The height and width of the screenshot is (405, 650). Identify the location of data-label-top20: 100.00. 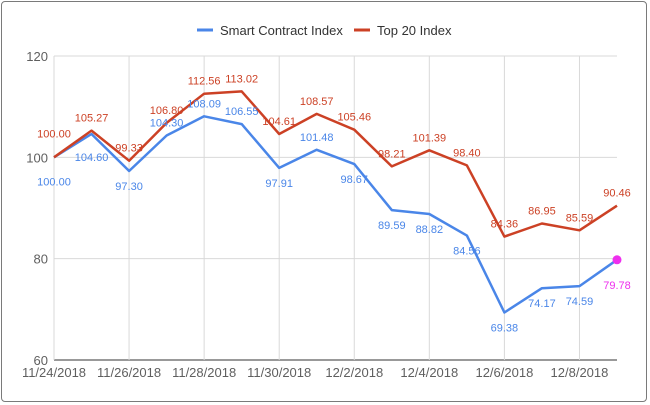
(54, 134).